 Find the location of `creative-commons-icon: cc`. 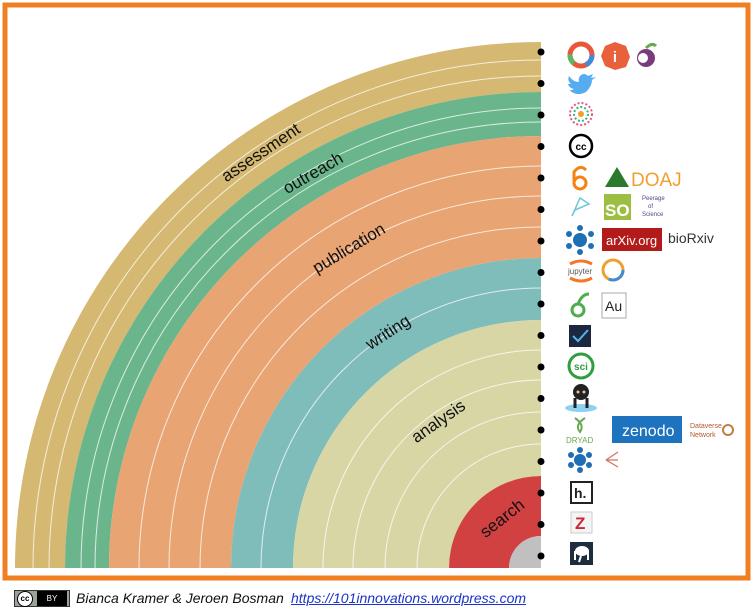

creative-commons-icon: cc is located at coordinates (581, 146).